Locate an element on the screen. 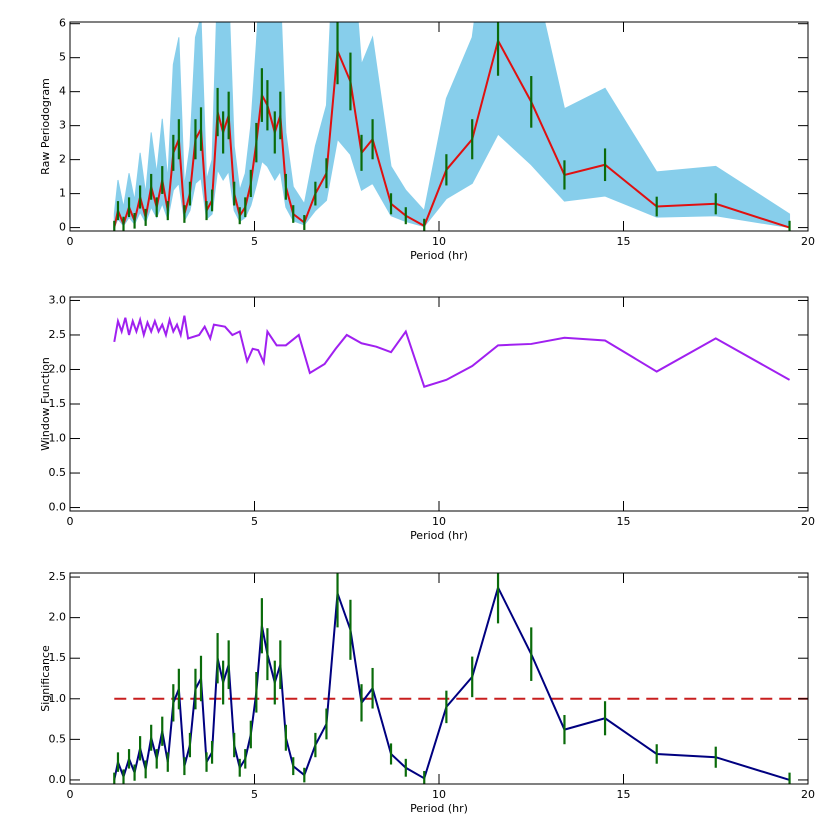 This screenshot has width=830, height=830. y-tick-label: 5 is located at coordinates (62, 57).